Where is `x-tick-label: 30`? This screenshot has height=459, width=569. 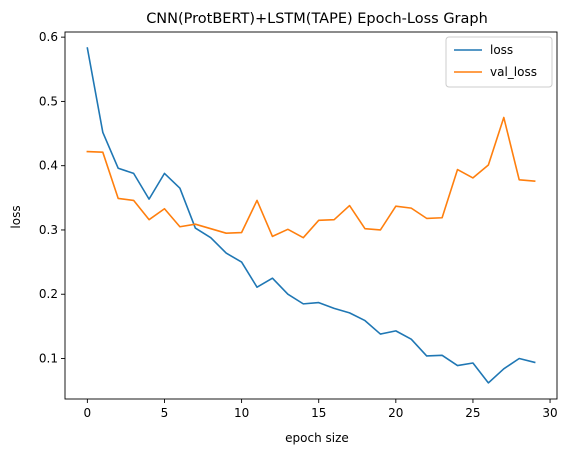
x-tick-label: 30 is located at coordinates (549, 413).